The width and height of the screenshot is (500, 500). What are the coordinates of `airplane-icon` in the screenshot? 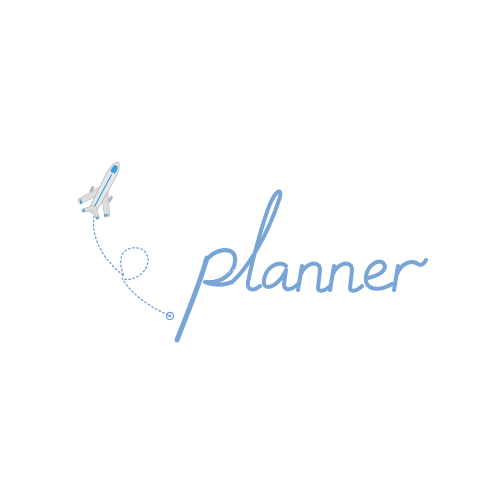 It's located at (98, 191).